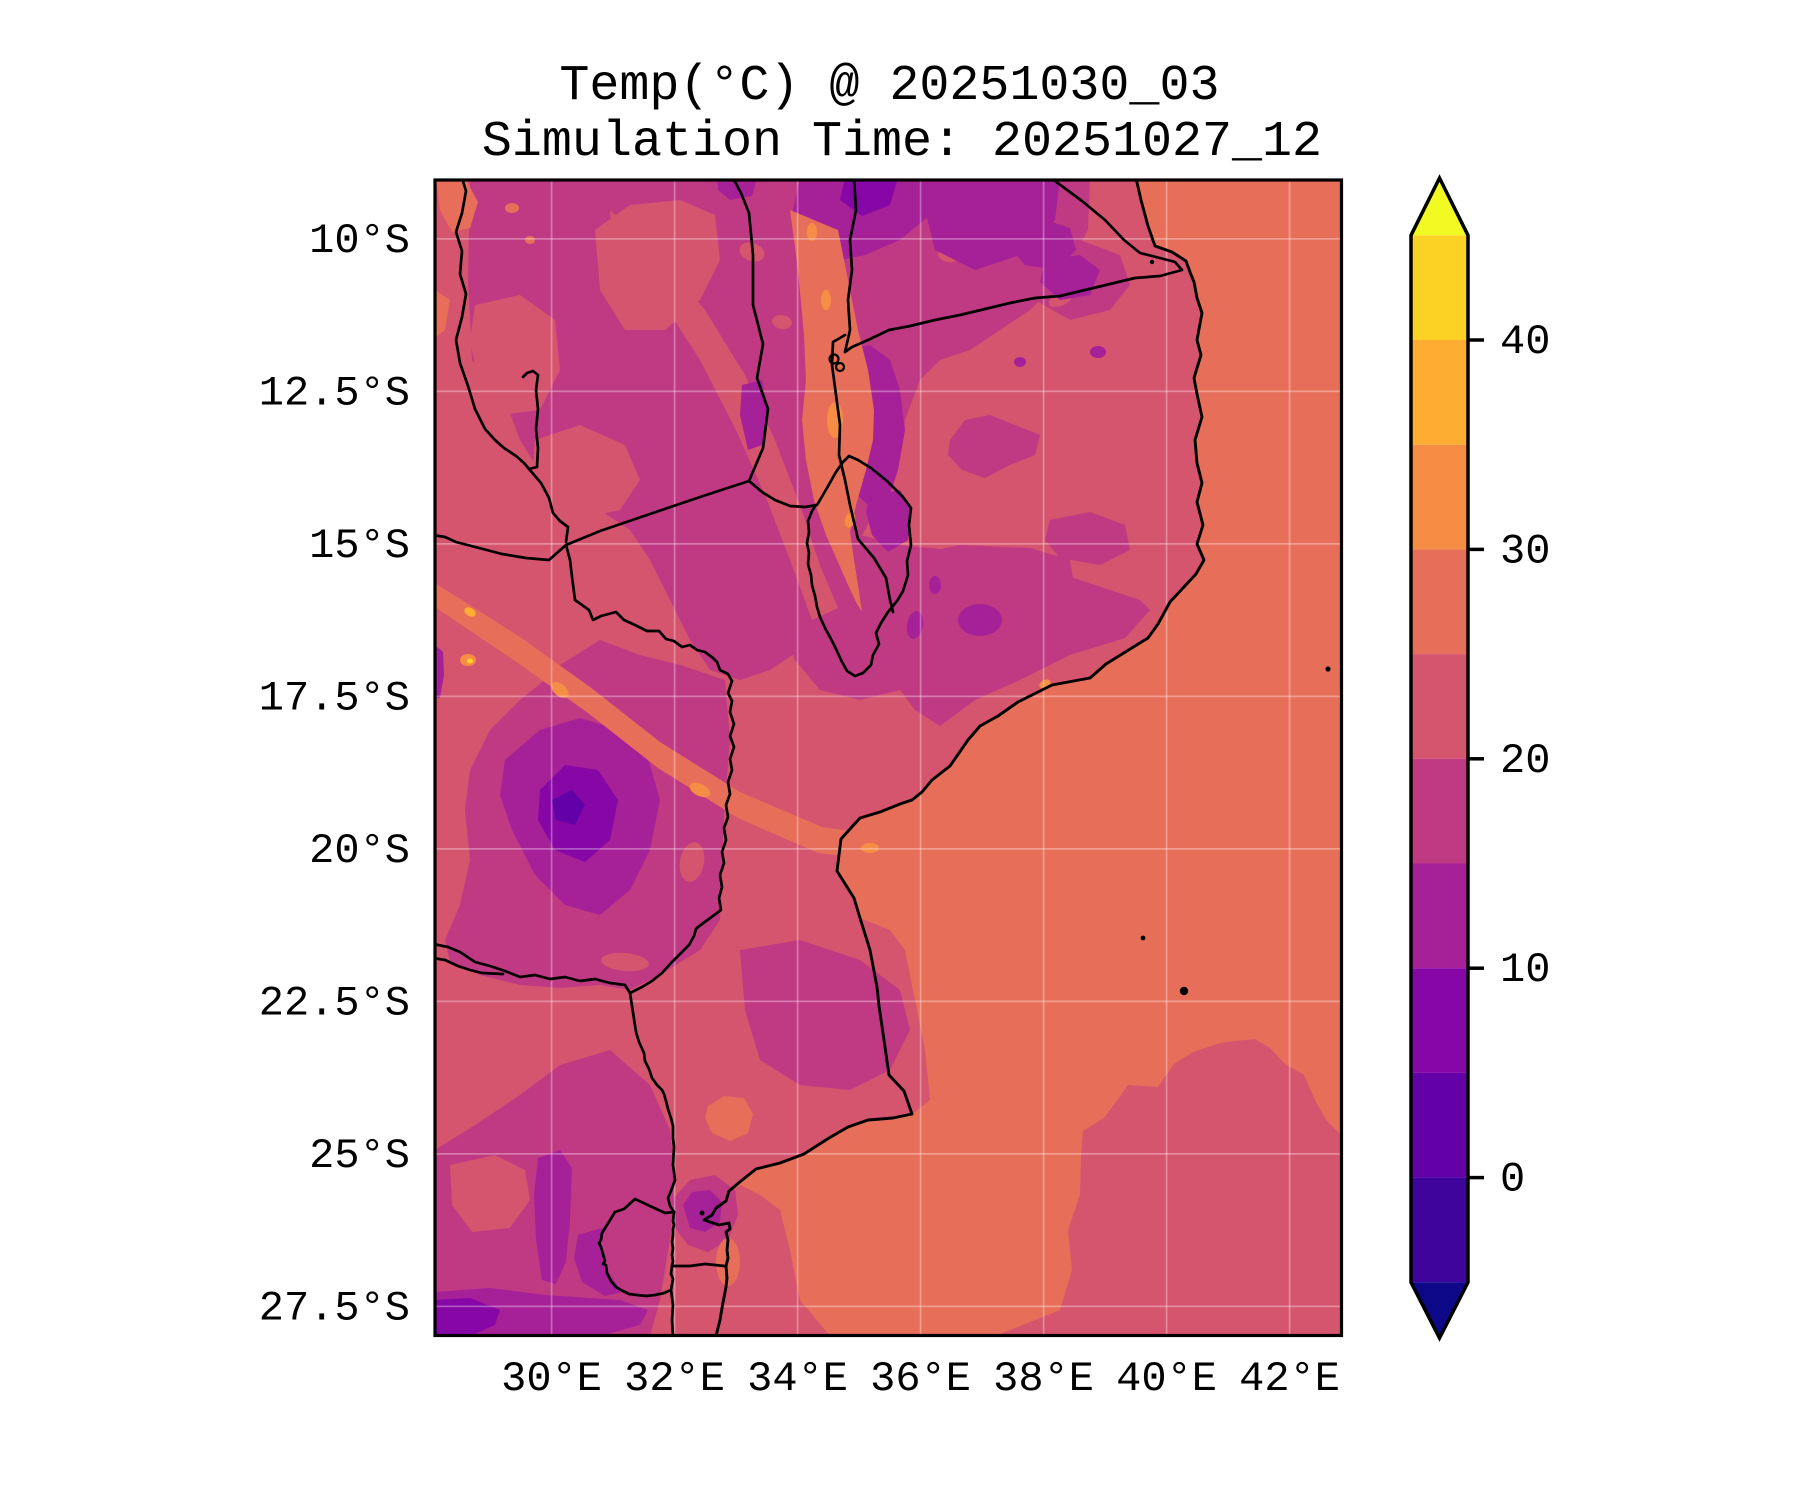  What do you see at coordinates (1525, 551) in the screenshot?
I see `svg-text: 30` at bounding box center [1525, 551].